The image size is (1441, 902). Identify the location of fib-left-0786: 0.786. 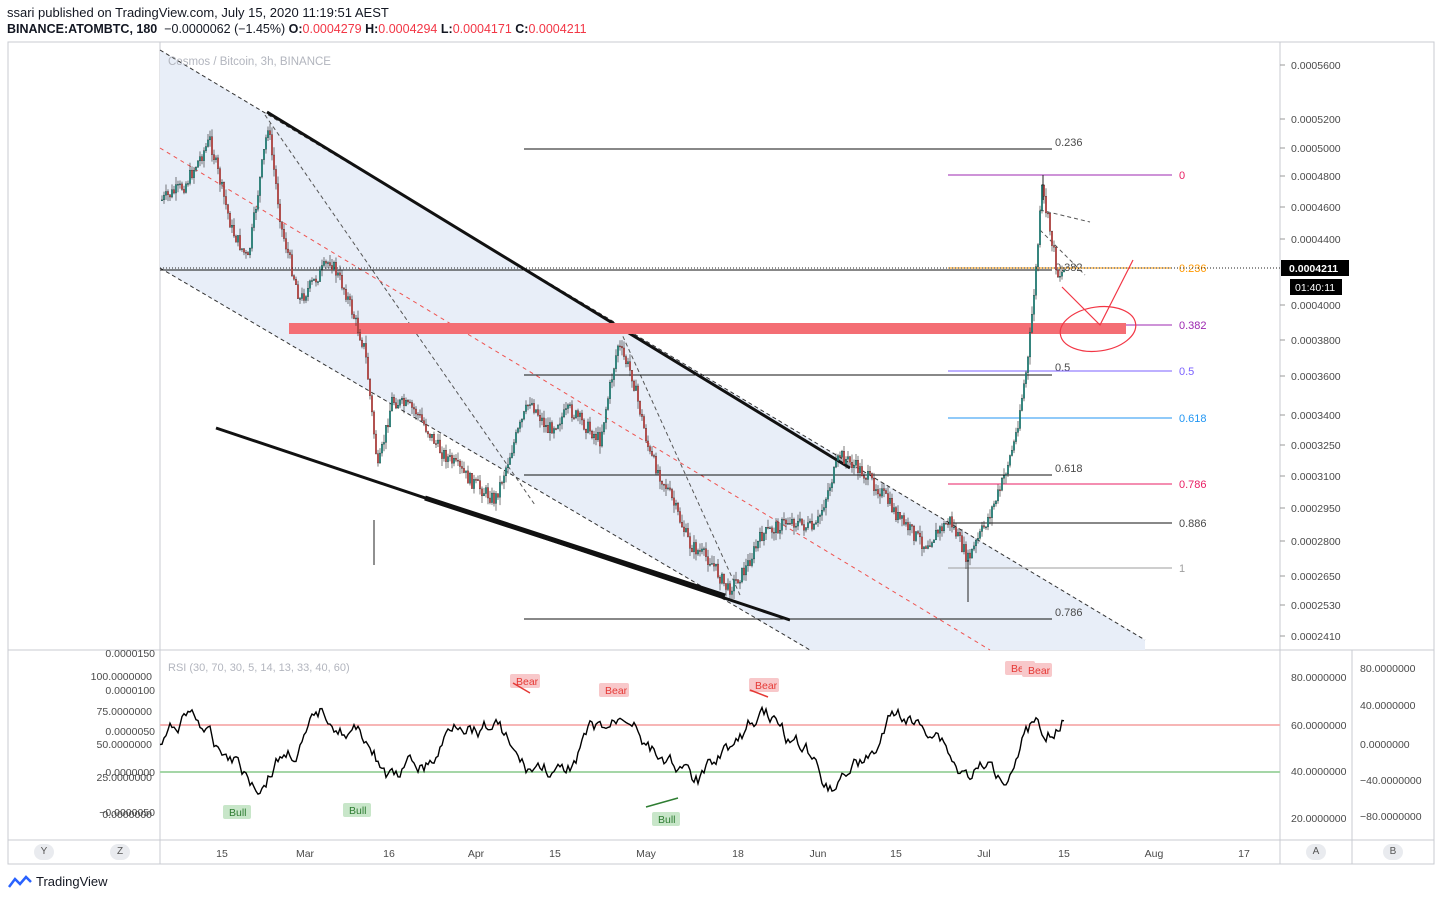
(1069, 613).